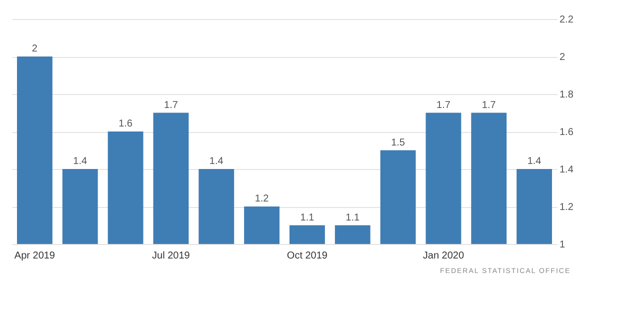 The width and height of the screenshot is (620, 323). I want to click on y-tick-label: 2, so click(563, 57).